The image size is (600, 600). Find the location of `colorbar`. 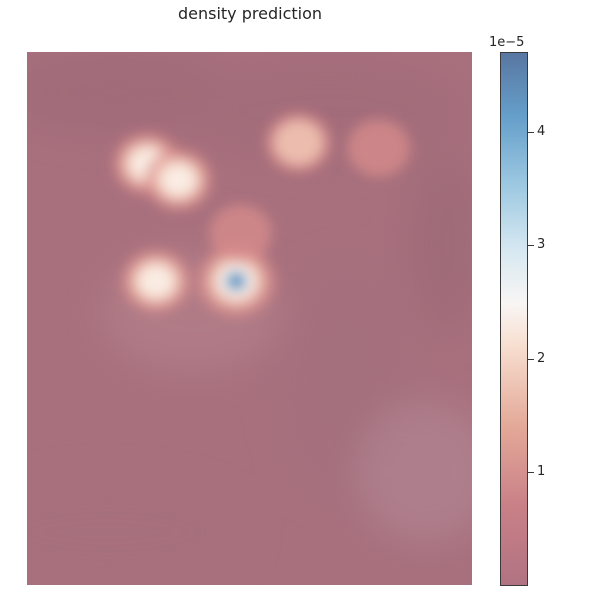

colorbar is located at coordinates (514, 319).